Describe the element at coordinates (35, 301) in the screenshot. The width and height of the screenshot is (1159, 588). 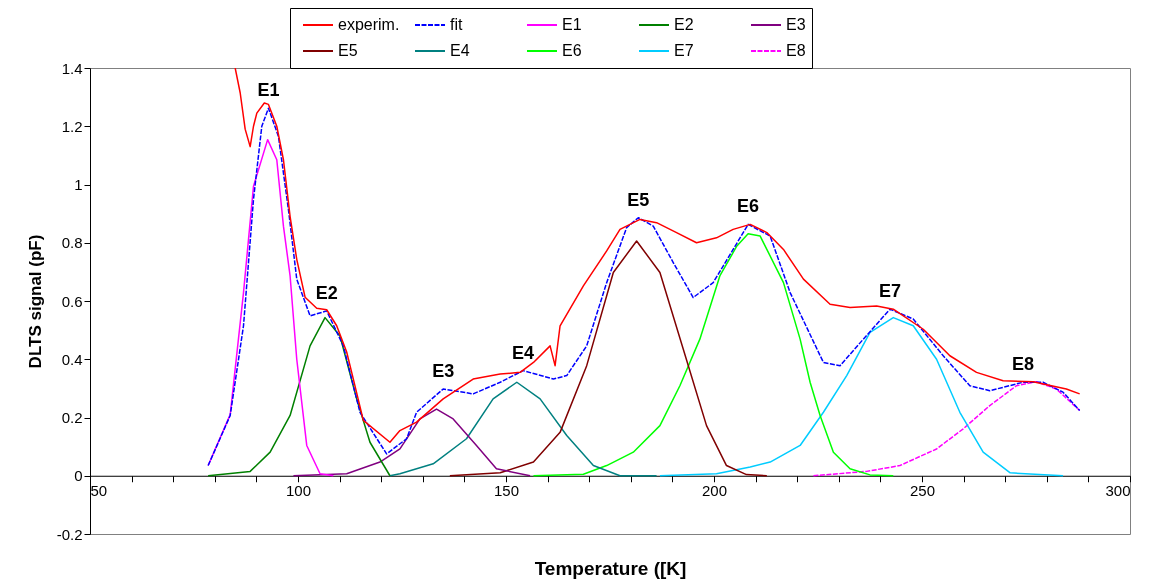
I see `y-axis-title: DLTS signal (pF)` at that location.